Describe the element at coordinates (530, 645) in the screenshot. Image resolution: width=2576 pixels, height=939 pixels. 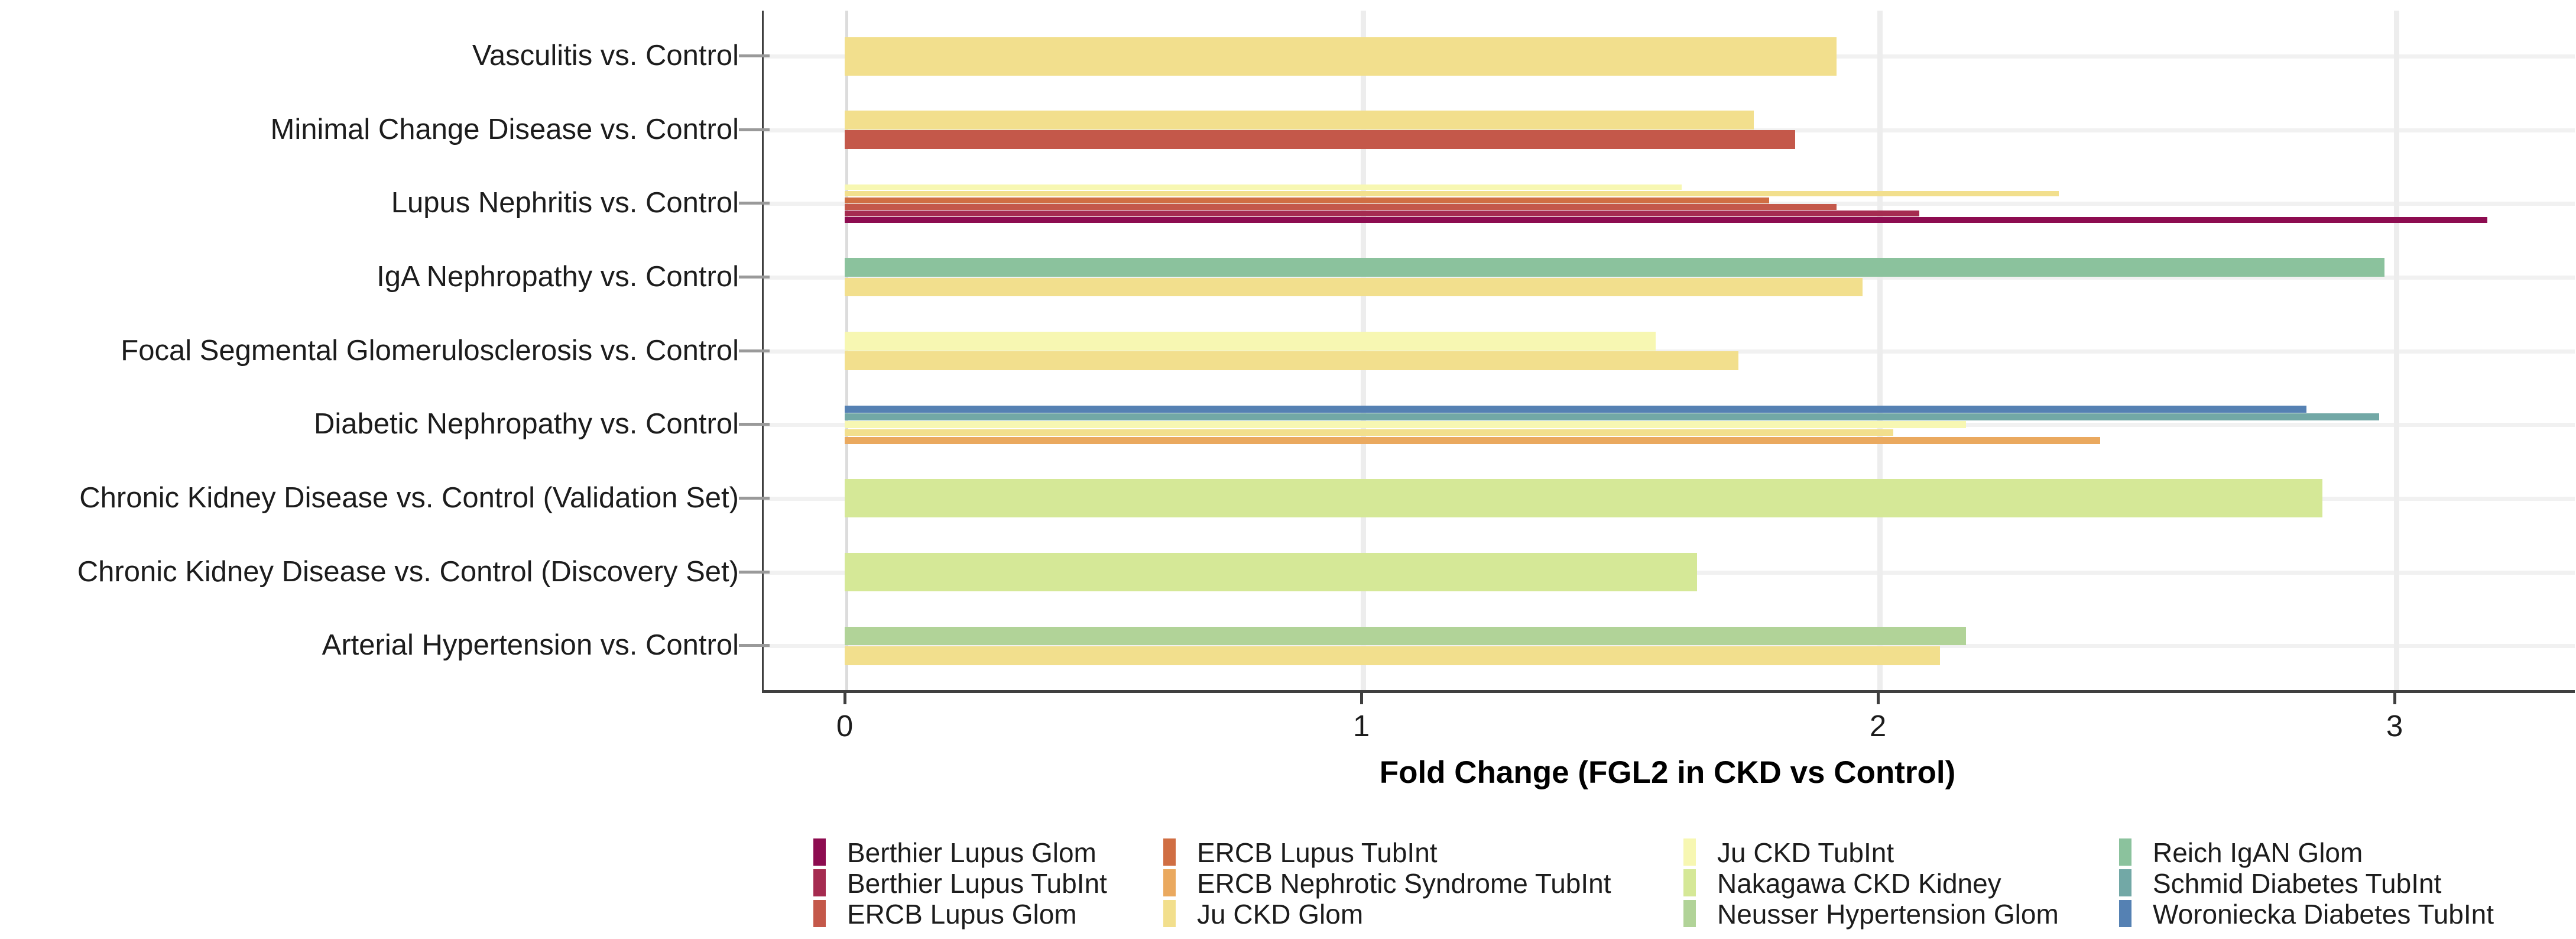
I see `y-axis-label: Arterial Hypertension vs. Control` at that location.